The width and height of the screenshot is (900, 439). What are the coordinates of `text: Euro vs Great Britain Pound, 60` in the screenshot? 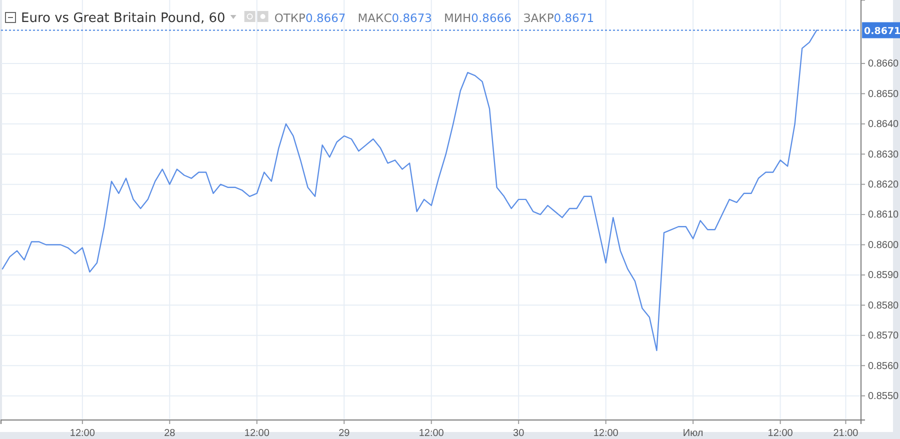 It's located at (123, 18).